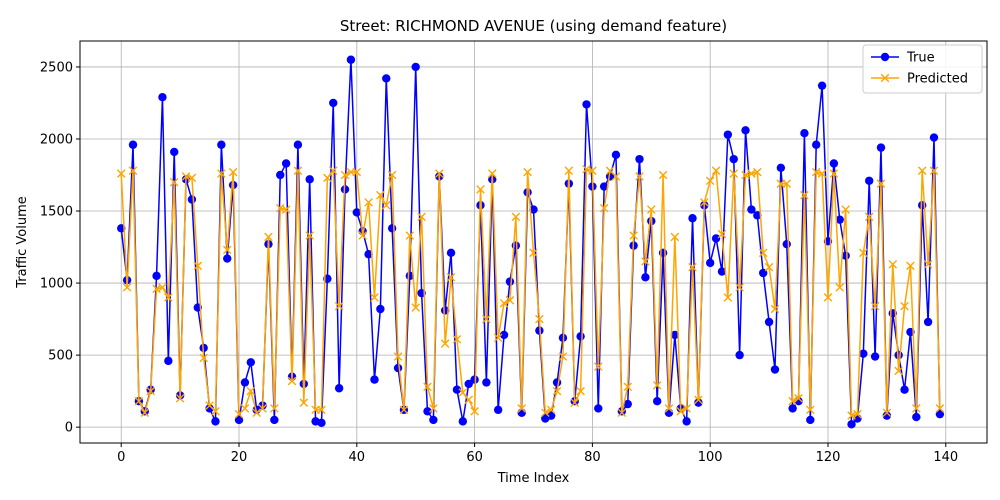 The image size is (1000, 500). Describe the element at coordinates (945, 457) in the screenshot. I see `x-tick-label: 140` at that location.